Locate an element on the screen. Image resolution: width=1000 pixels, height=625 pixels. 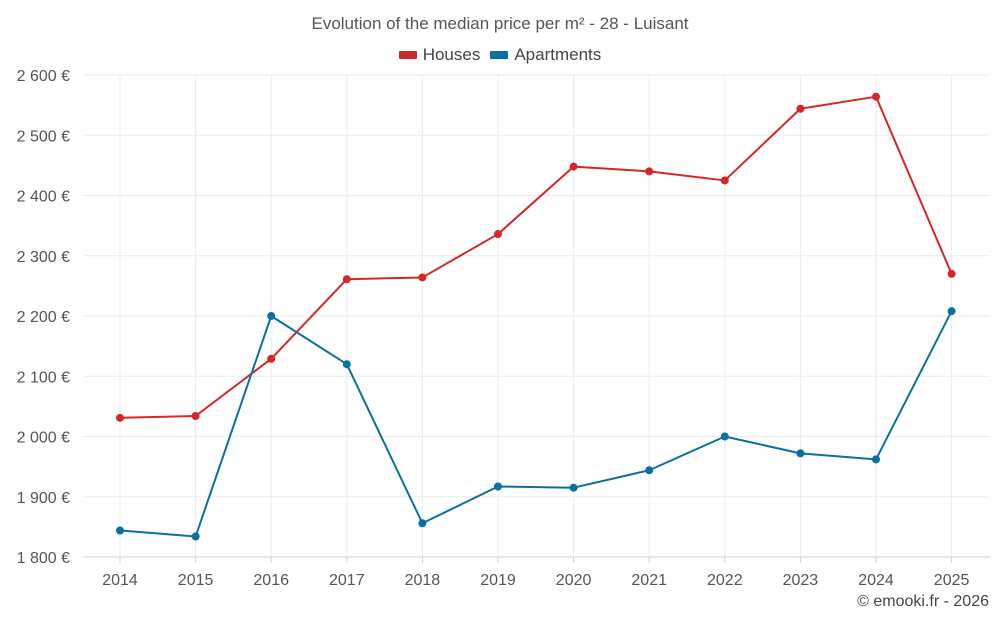
y-tick-label: 2 600 € is located at coordinates (43, 76).